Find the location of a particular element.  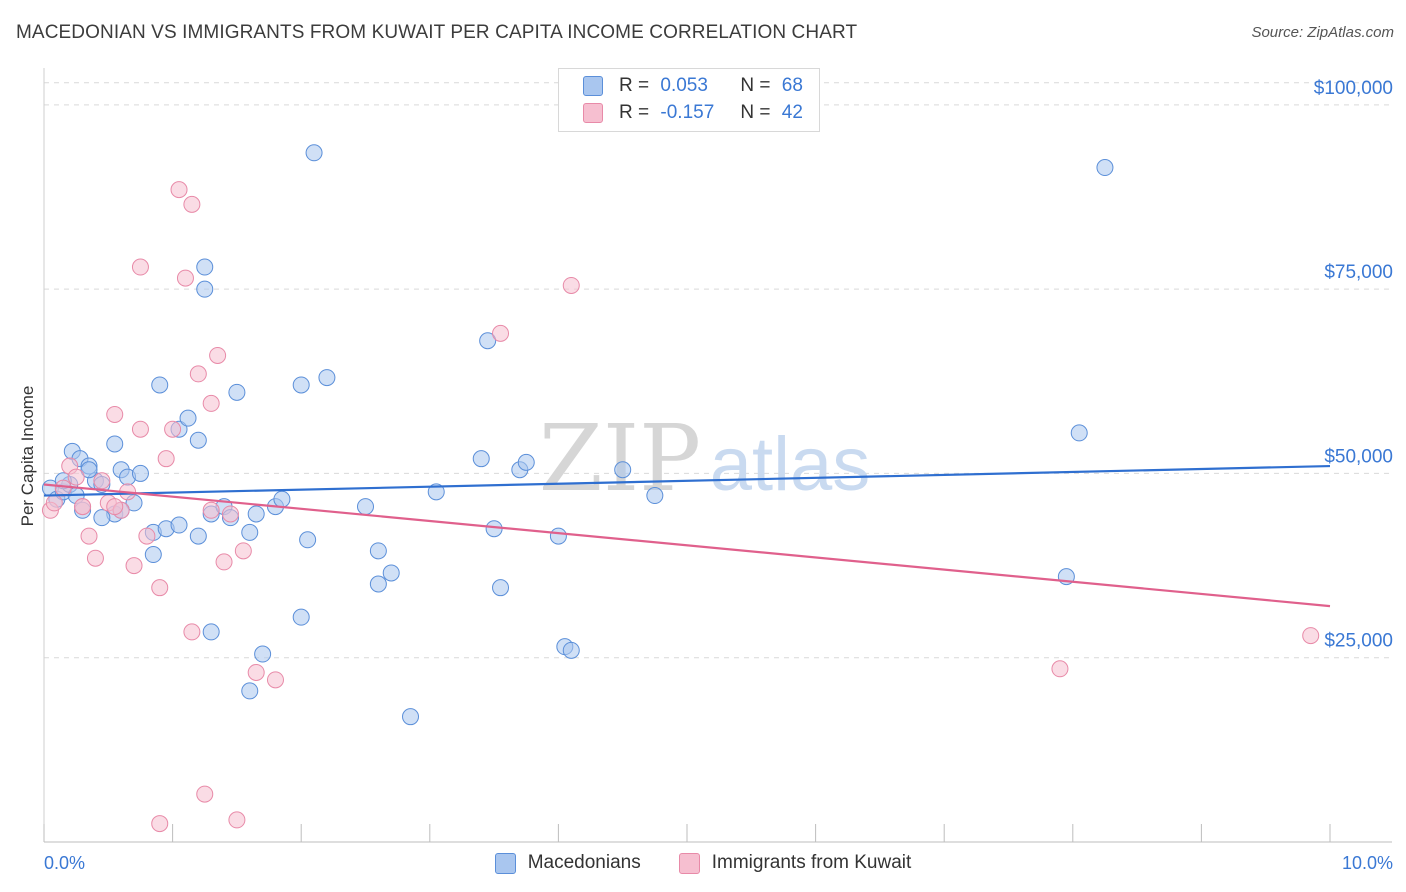

trend-lines is located at coordinates (687, 536).